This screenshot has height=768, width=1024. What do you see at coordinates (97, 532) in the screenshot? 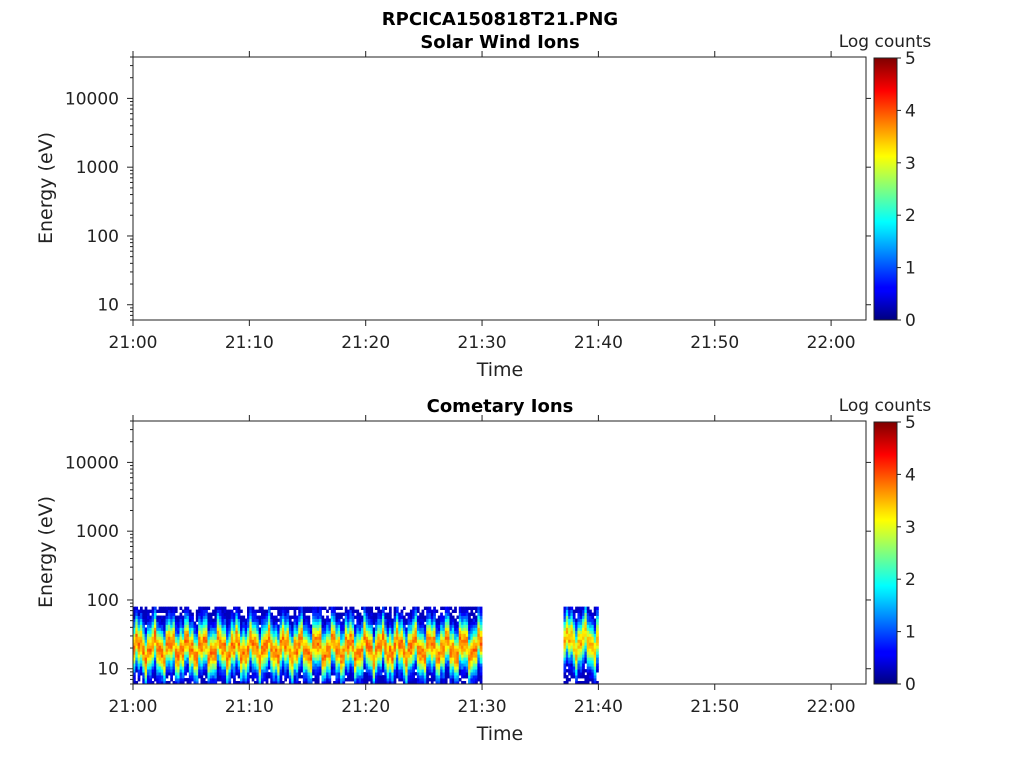
I see `y-tick-label: 1000` at bounding box center [97, 532].